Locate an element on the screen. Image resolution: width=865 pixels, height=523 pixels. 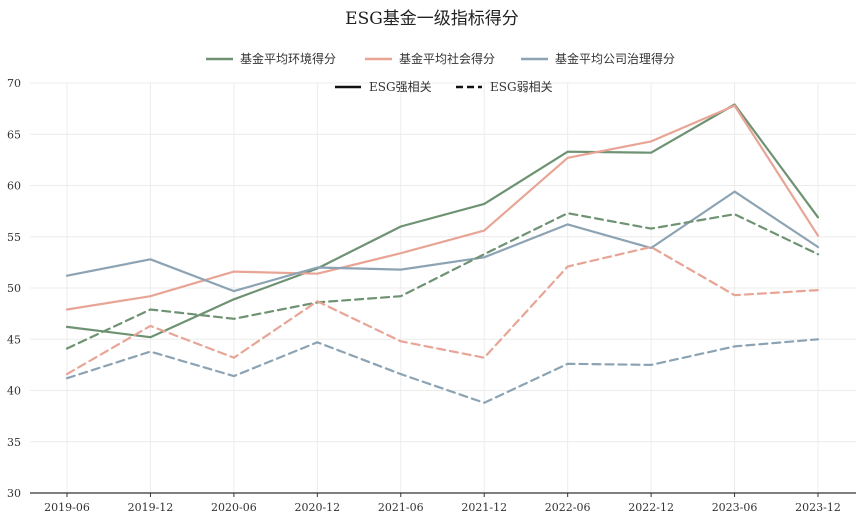
x-tick-label: 2019-06 is located at coordinates (67, 507).